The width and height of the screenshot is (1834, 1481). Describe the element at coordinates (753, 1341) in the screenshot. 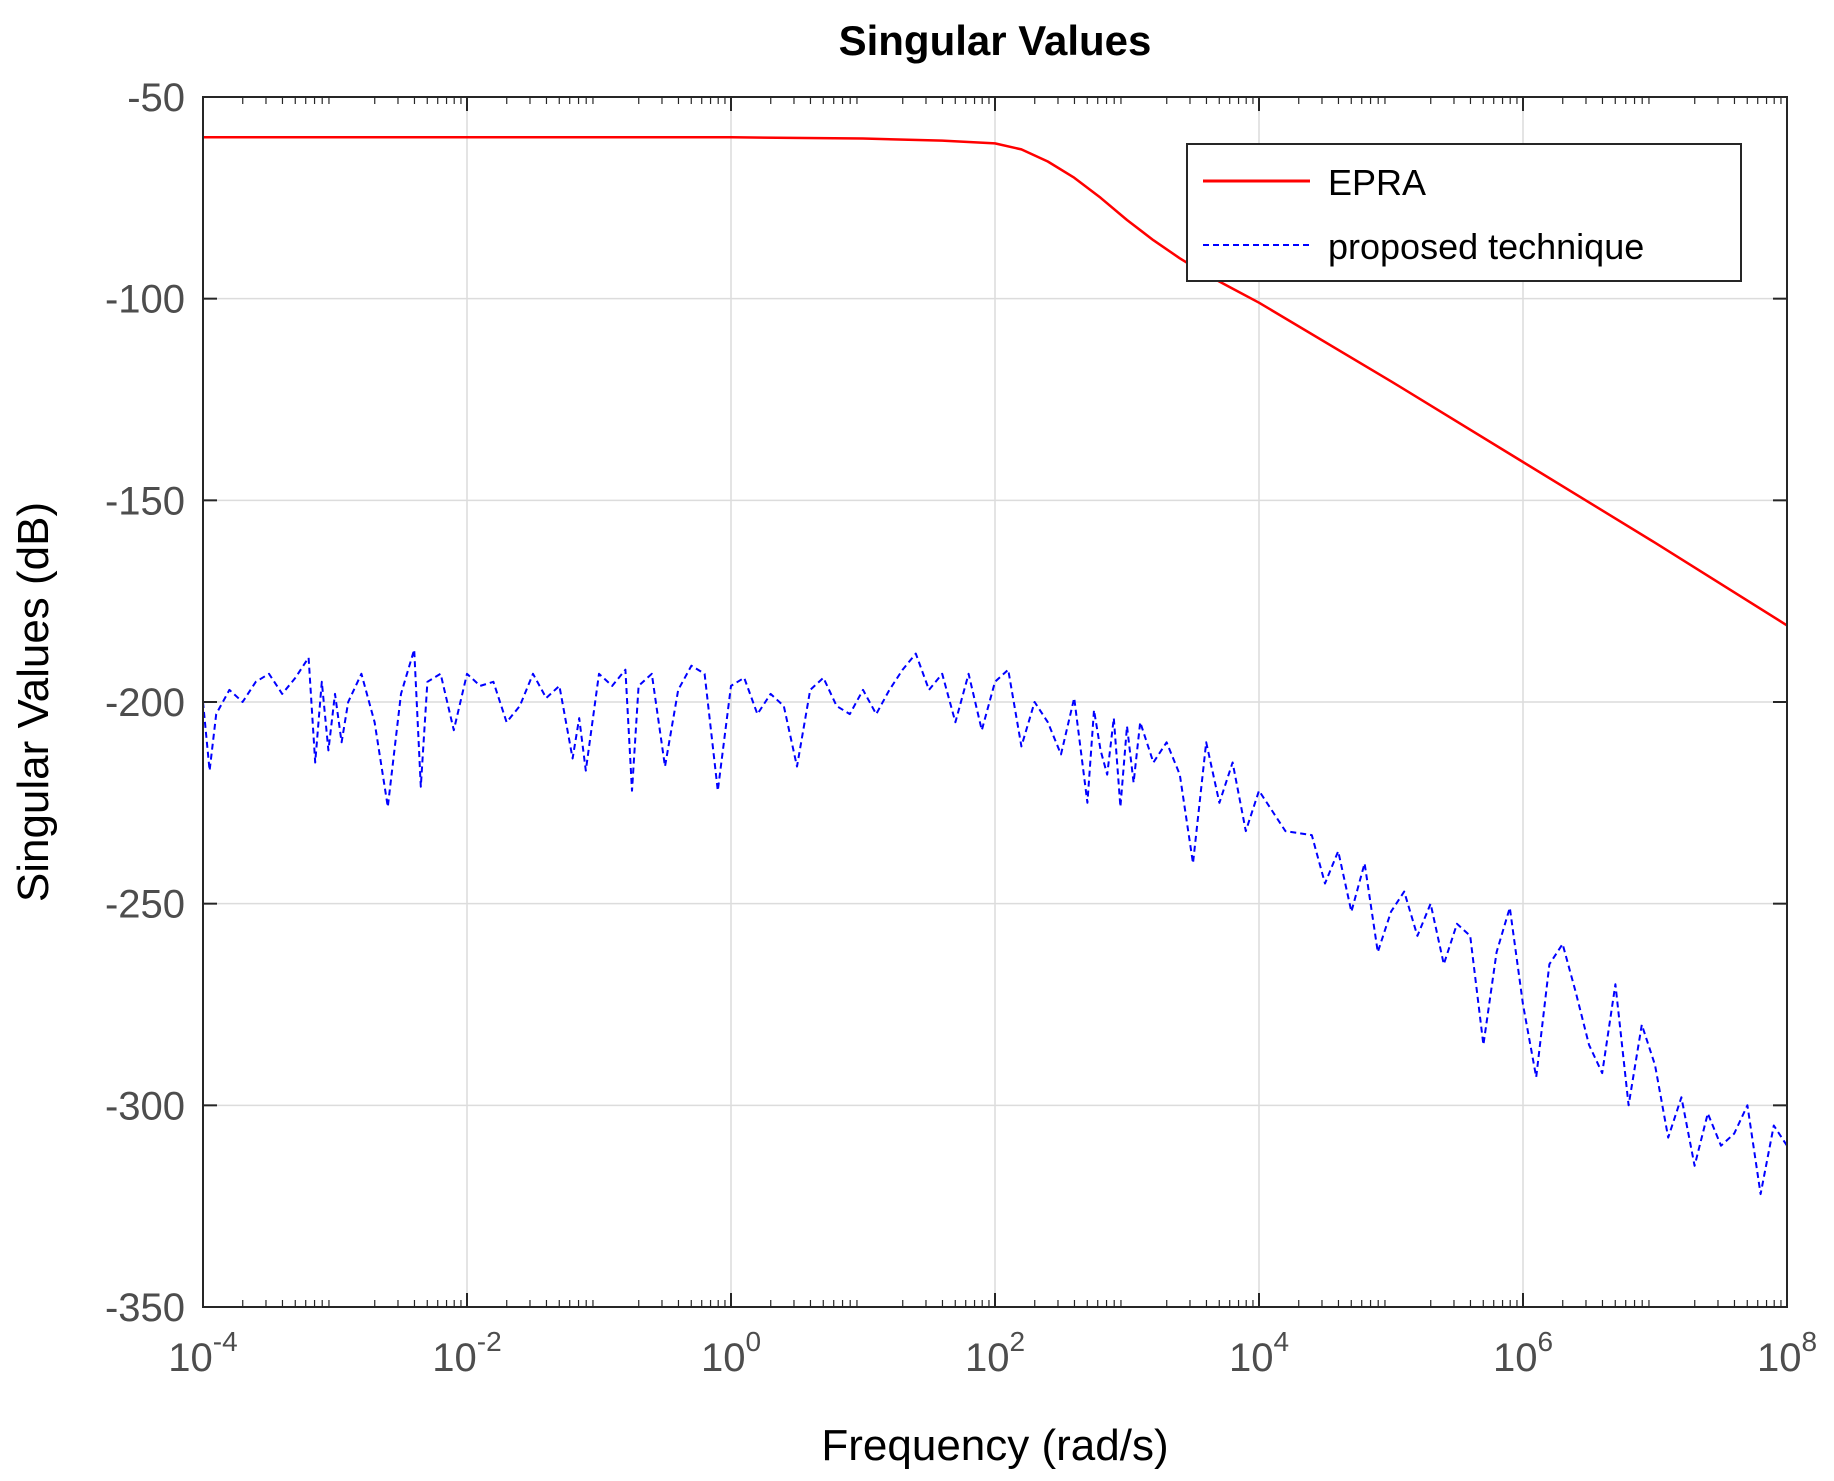

I see `x-tick-exponent: 0` at that location.